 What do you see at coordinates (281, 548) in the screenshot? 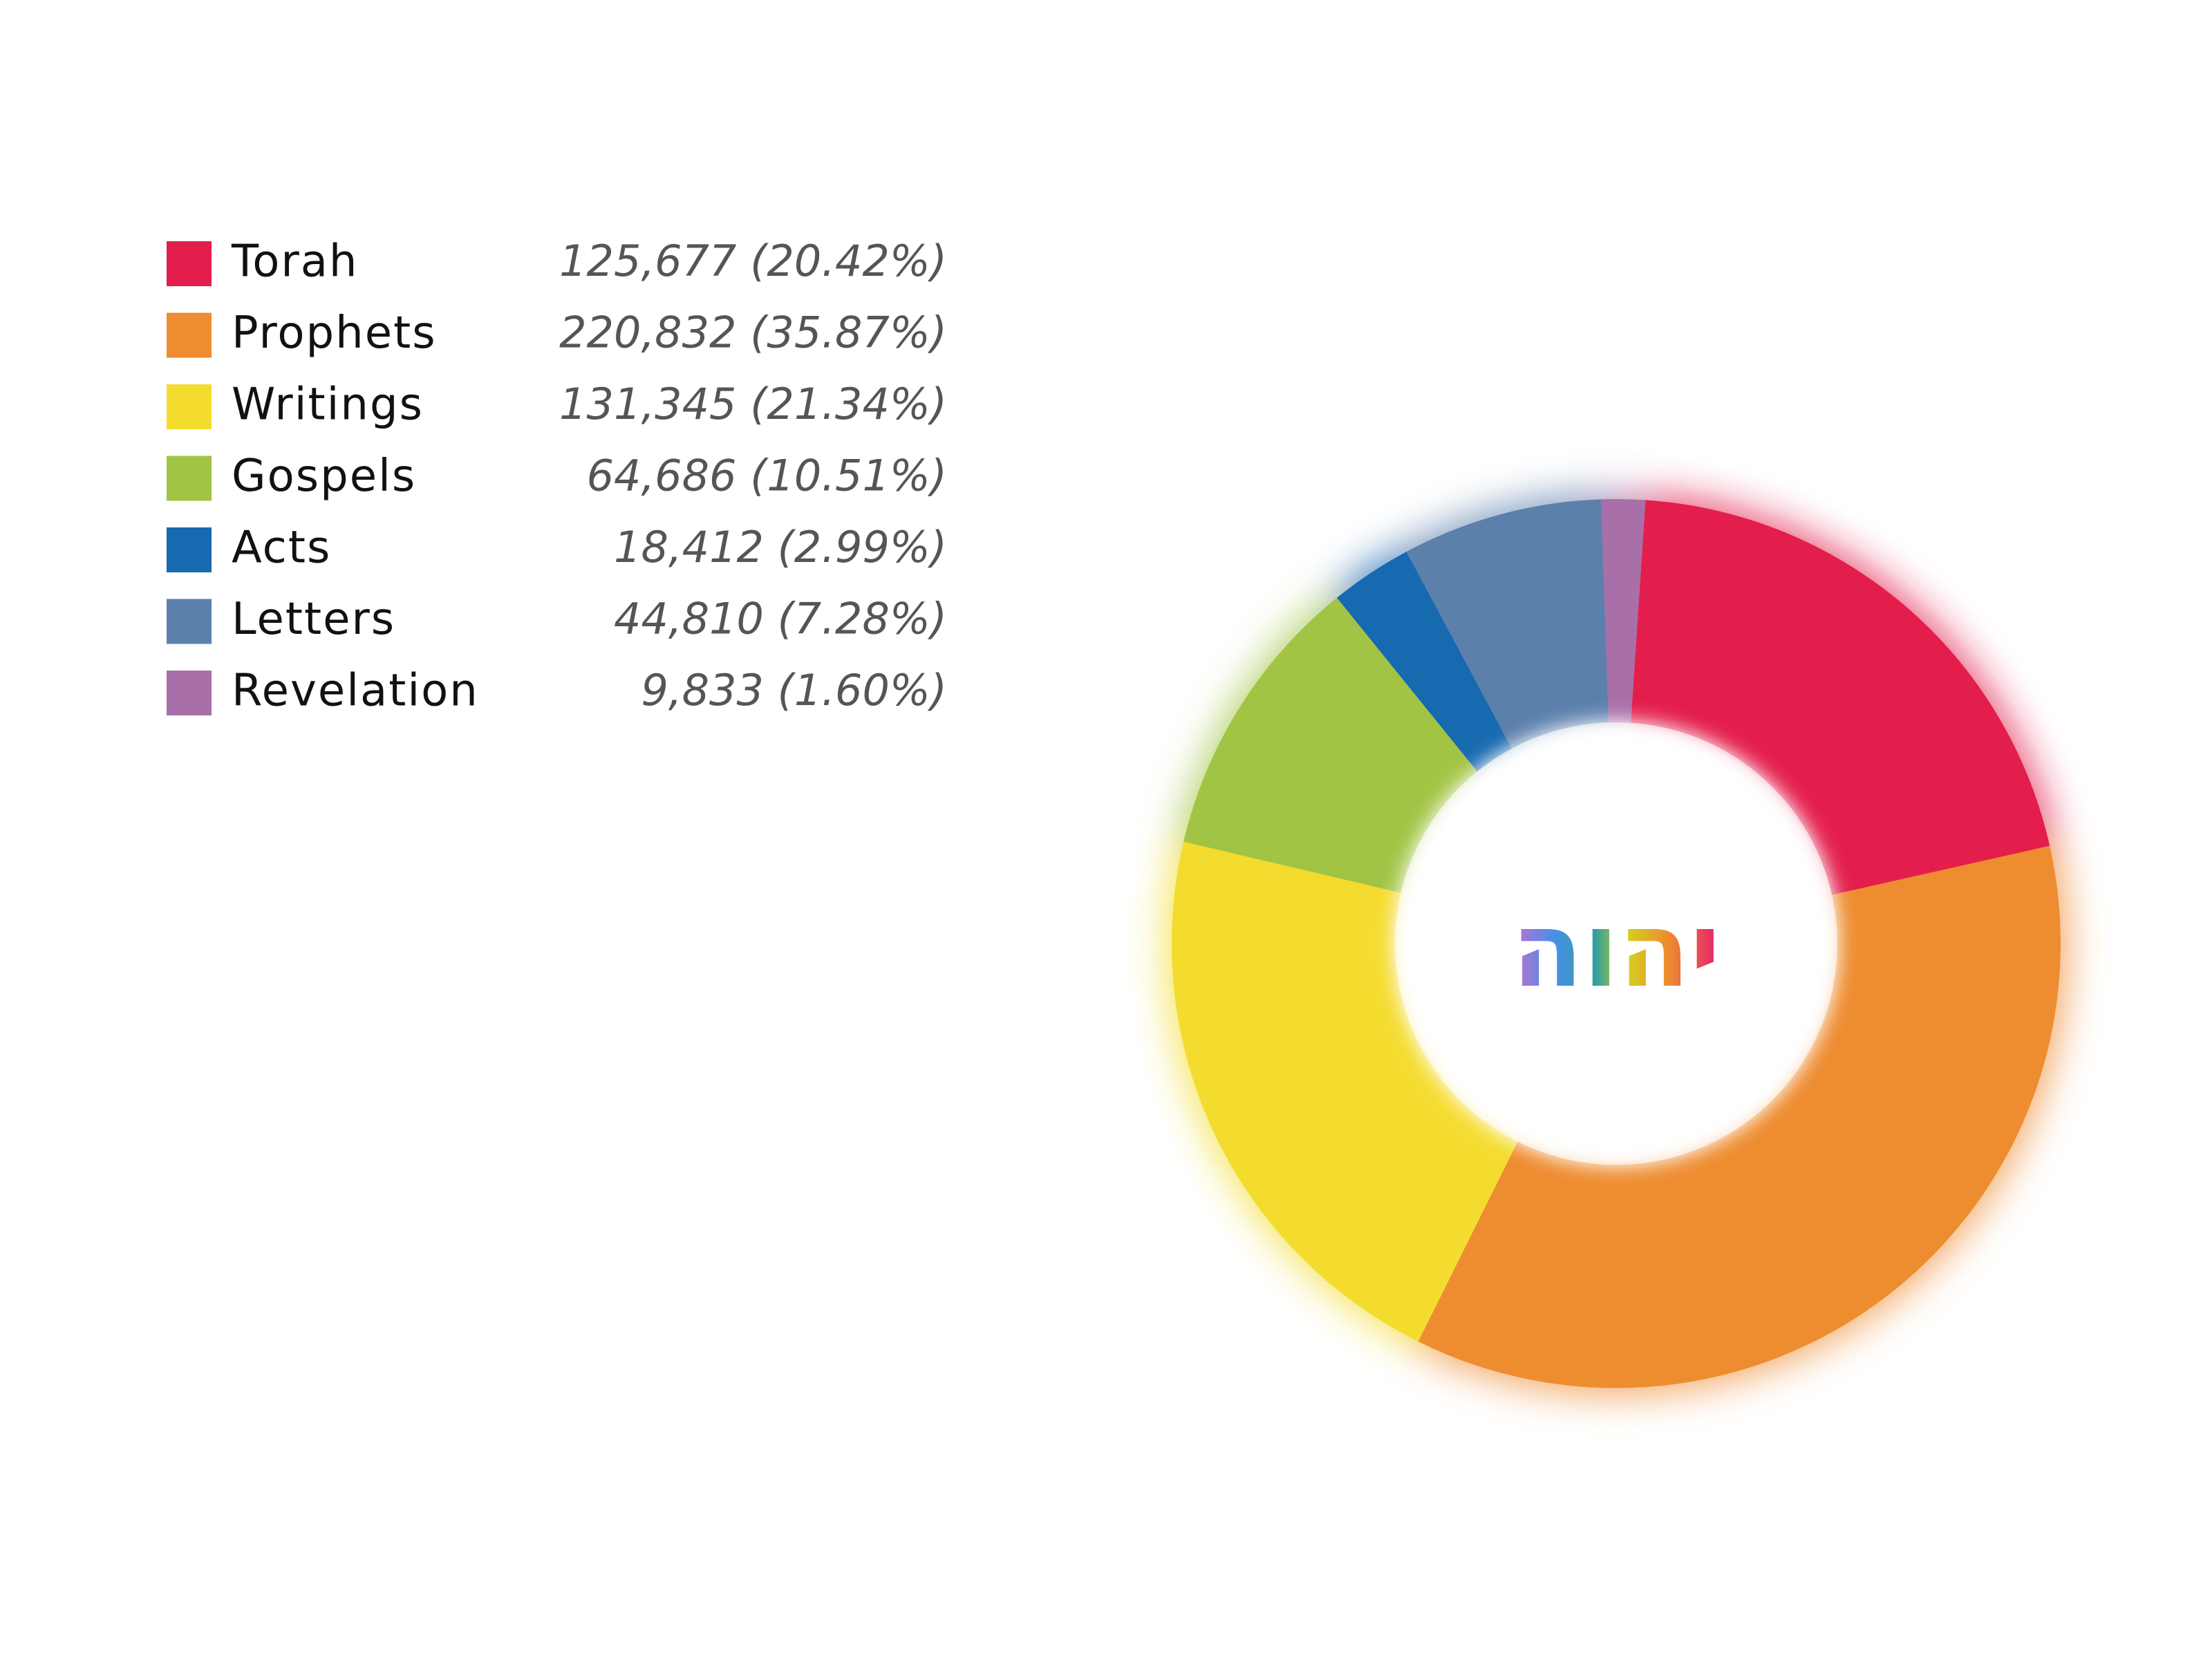
I see `legend-label: Acts` at bounding box center [281, 548].